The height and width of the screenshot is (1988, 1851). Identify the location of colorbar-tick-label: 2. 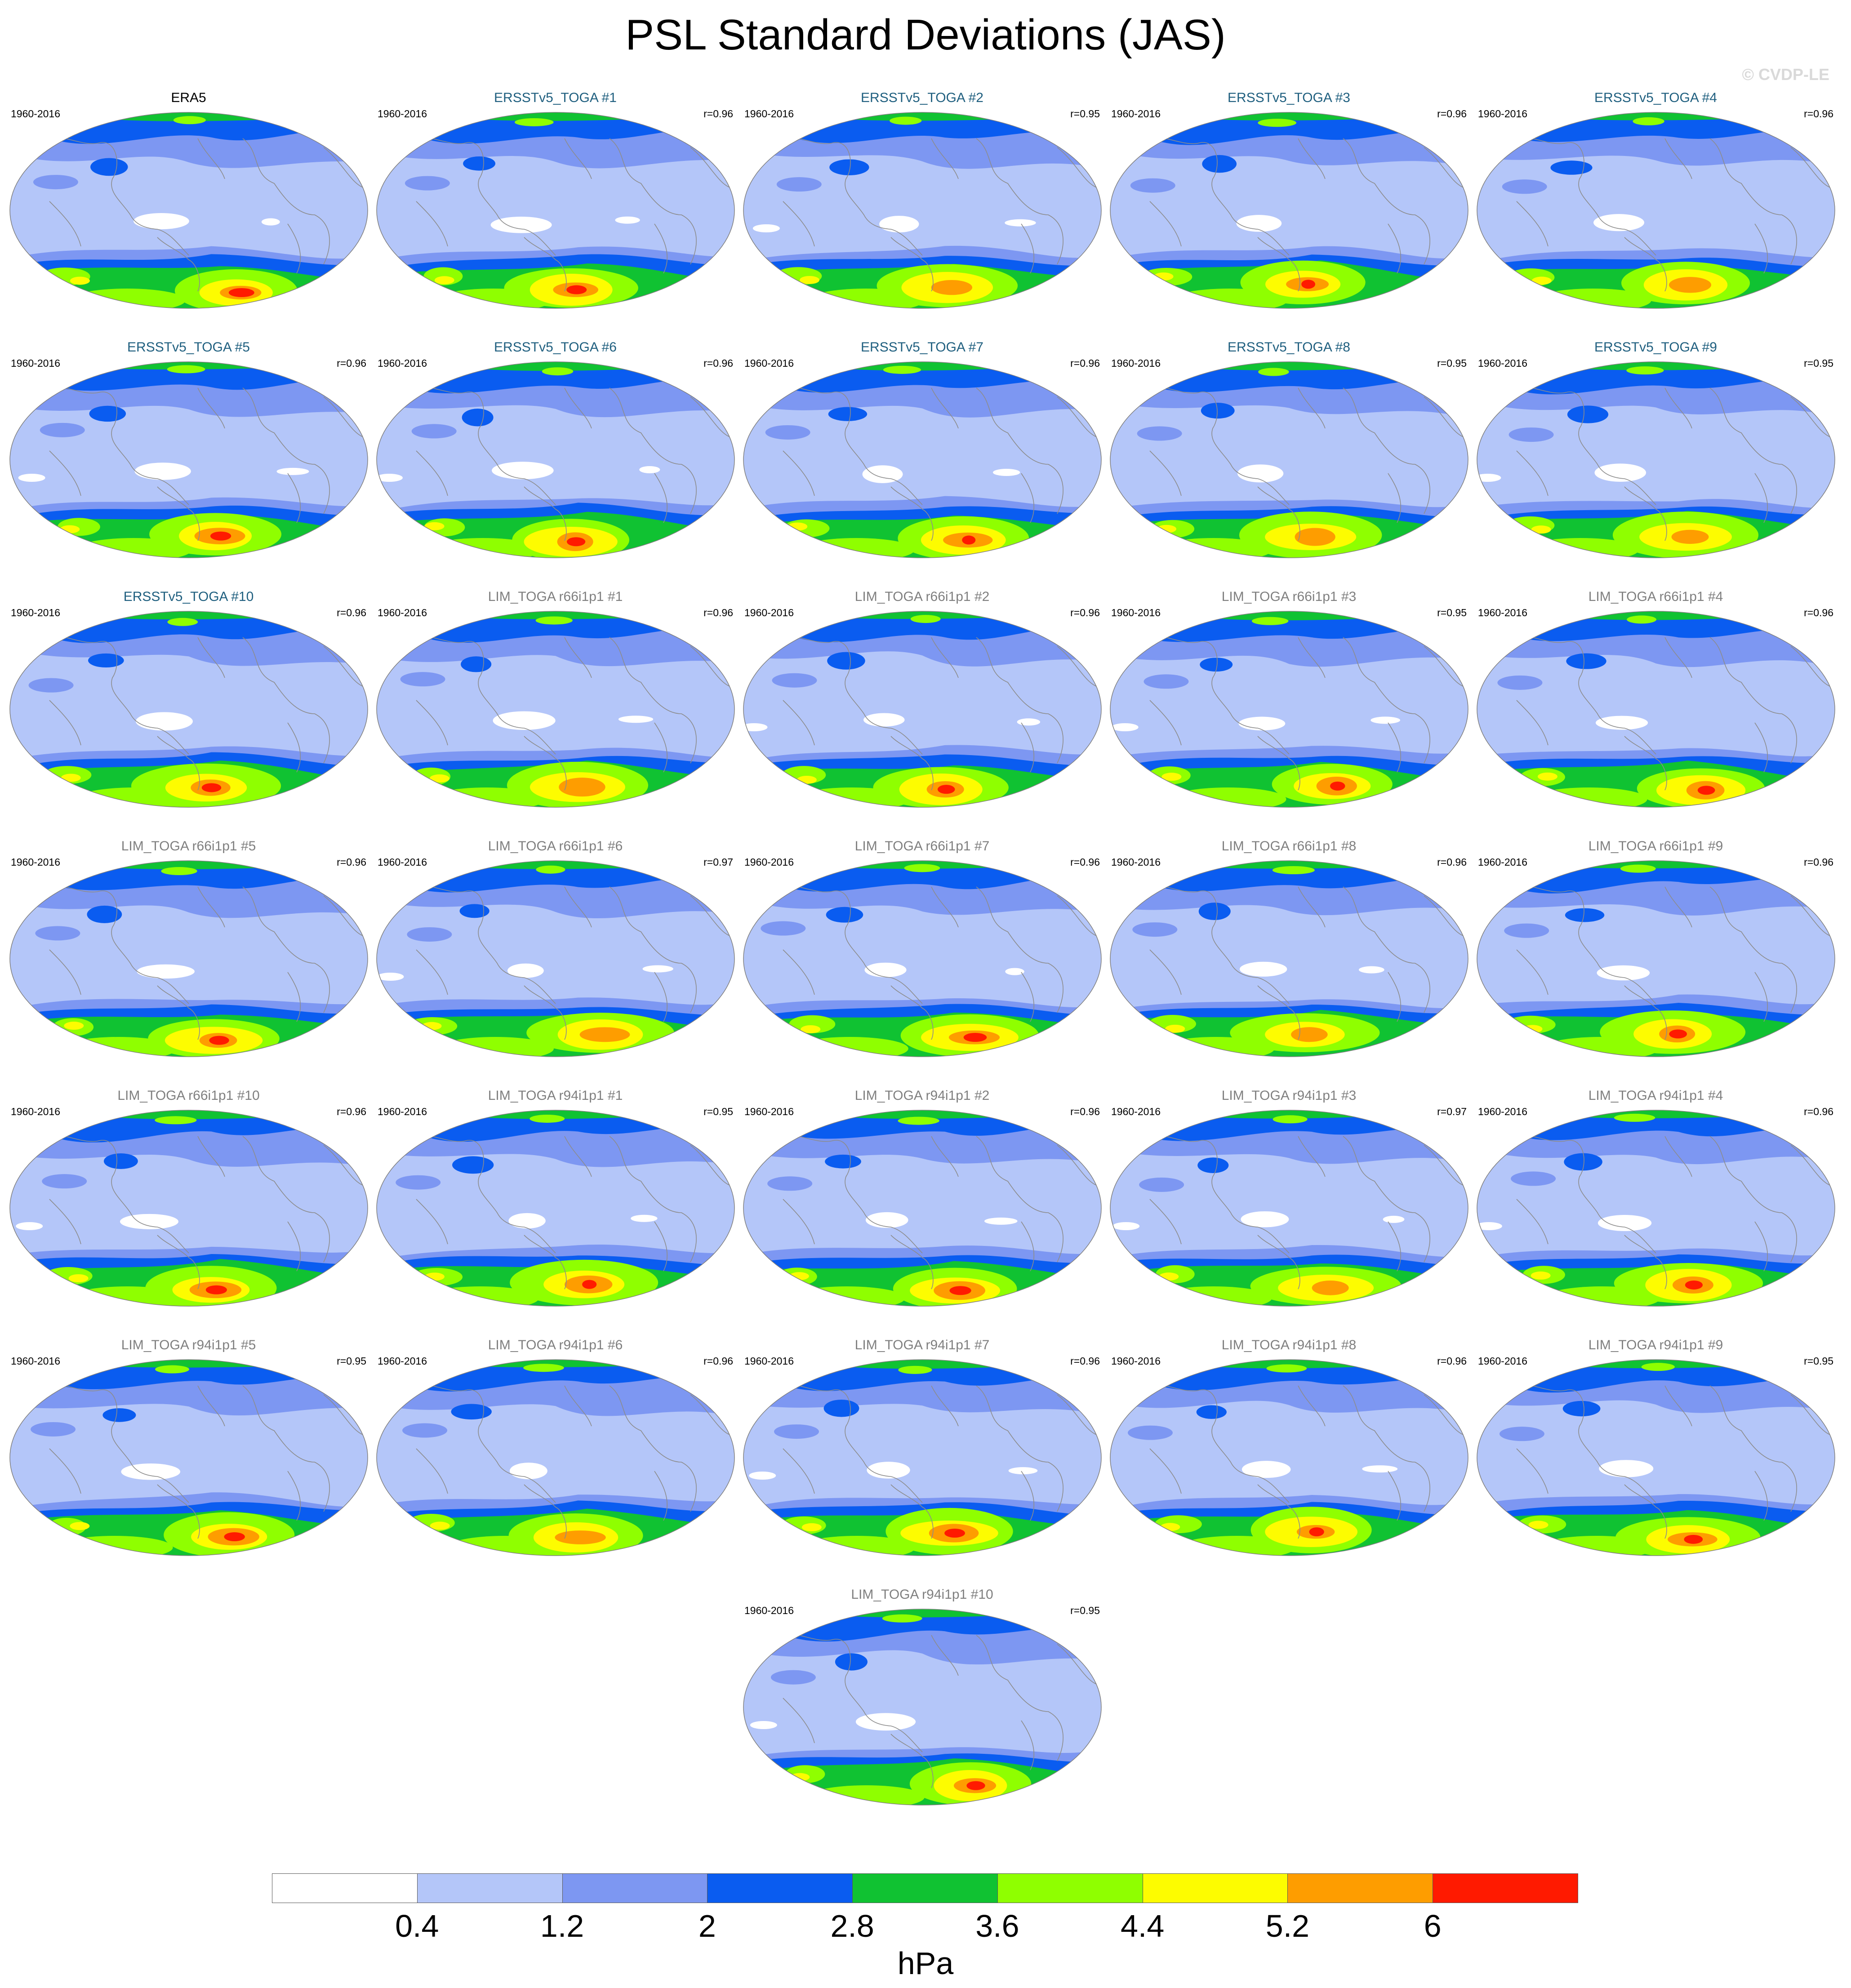
(707, 1926).